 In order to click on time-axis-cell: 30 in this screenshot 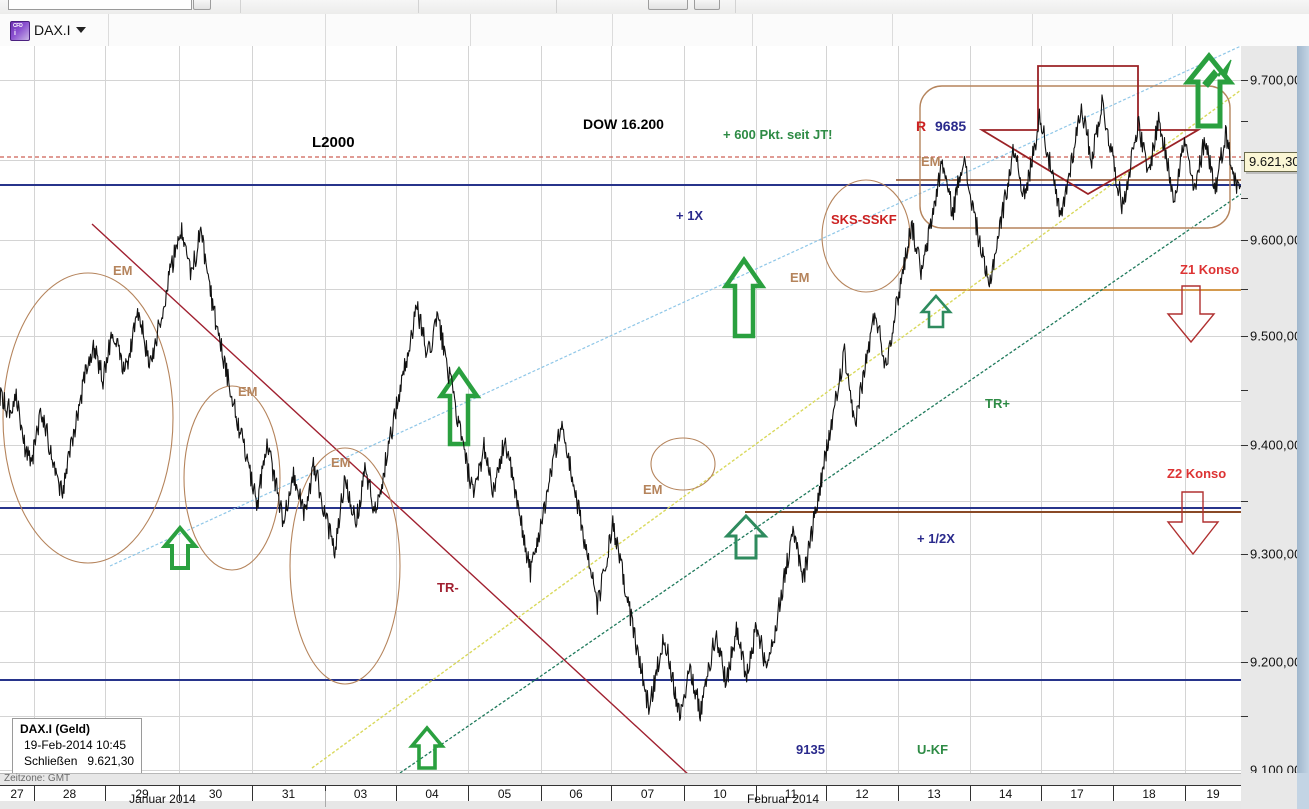, I will do `click(216, 794)`.